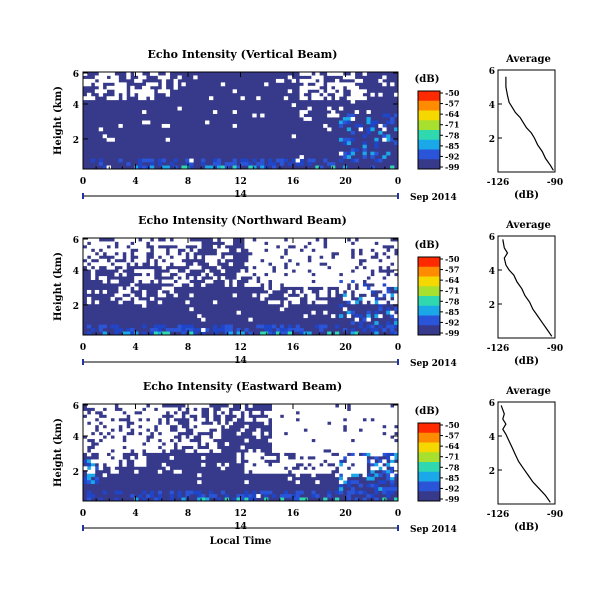 The image size is (614, 603). I want to click on colorbar-label: -57, so click(452, 270).